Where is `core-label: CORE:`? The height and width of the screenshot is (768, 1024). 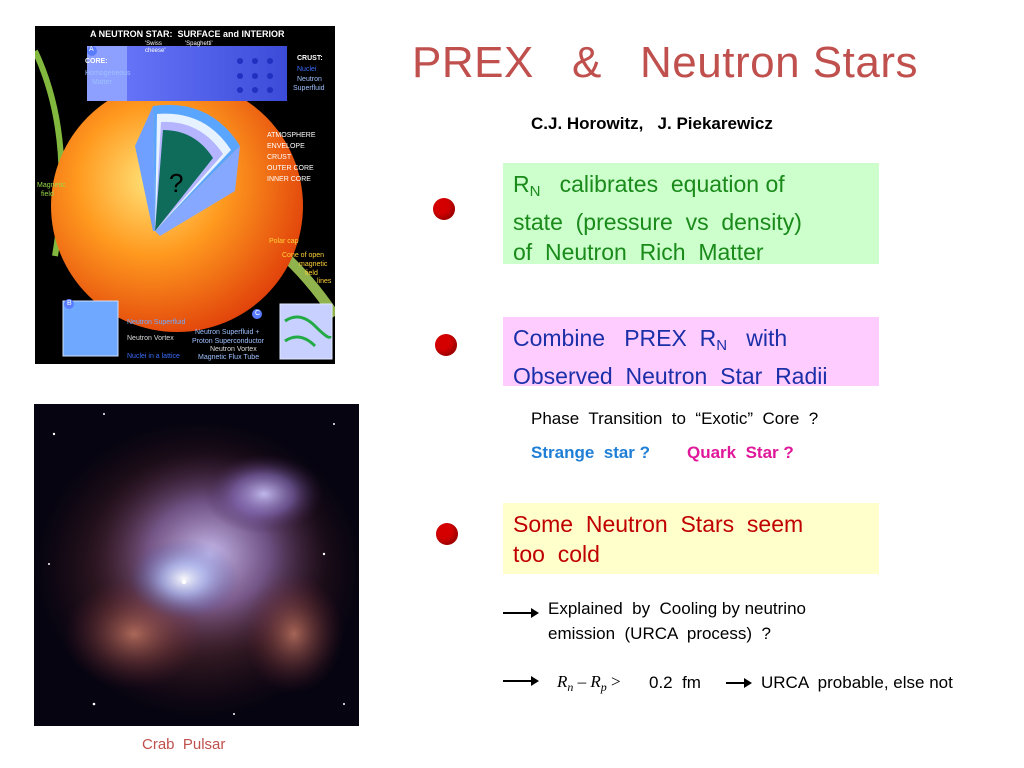 core-label: CORE: is located at coordinates (96, 61).